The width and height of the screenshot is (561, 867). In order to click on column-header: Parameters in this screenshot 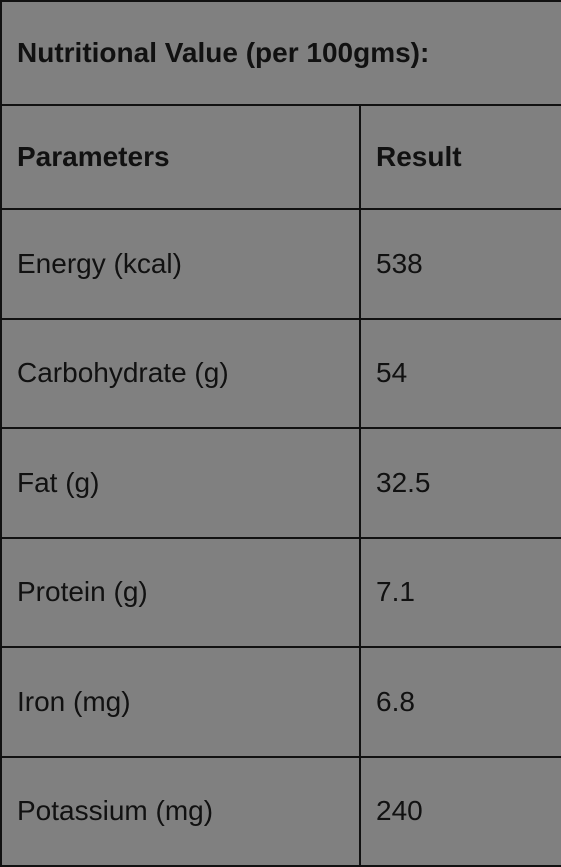, I will do `click(180, 157)`.